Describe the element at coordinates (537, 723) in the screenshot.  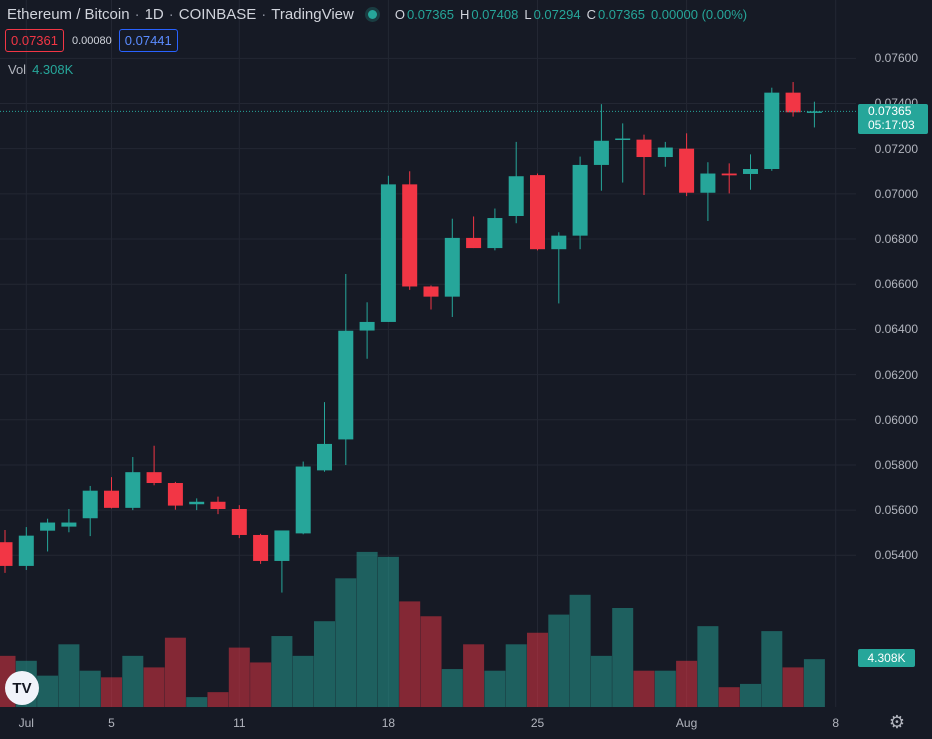
I see `time-tick-label: 25` at that location.